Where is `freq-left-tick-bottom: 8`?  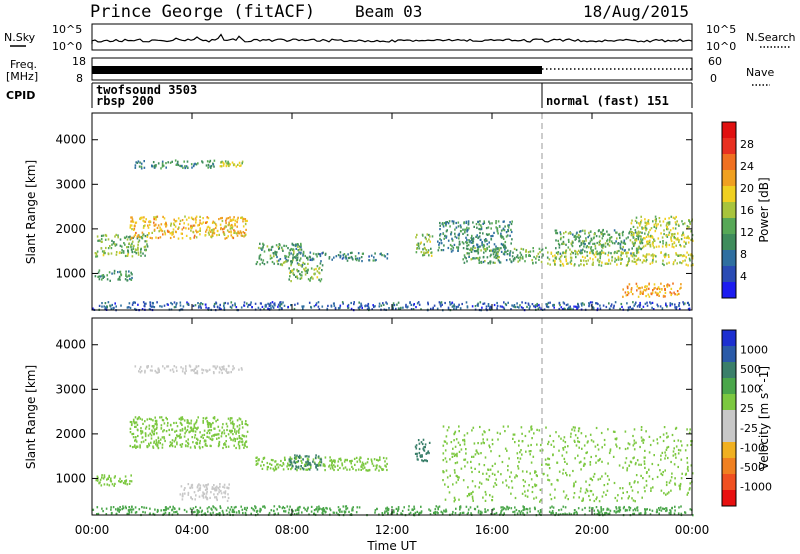
freq-left-tick-bottom: 8 is located at coordinates (79, 78).